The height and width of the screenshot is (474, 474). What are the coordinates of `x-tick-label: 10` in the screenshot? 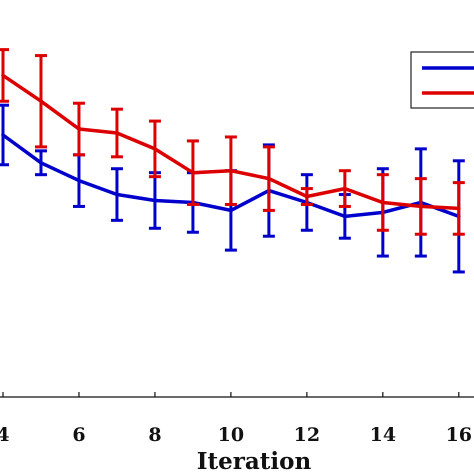 It's located at (231, 435).